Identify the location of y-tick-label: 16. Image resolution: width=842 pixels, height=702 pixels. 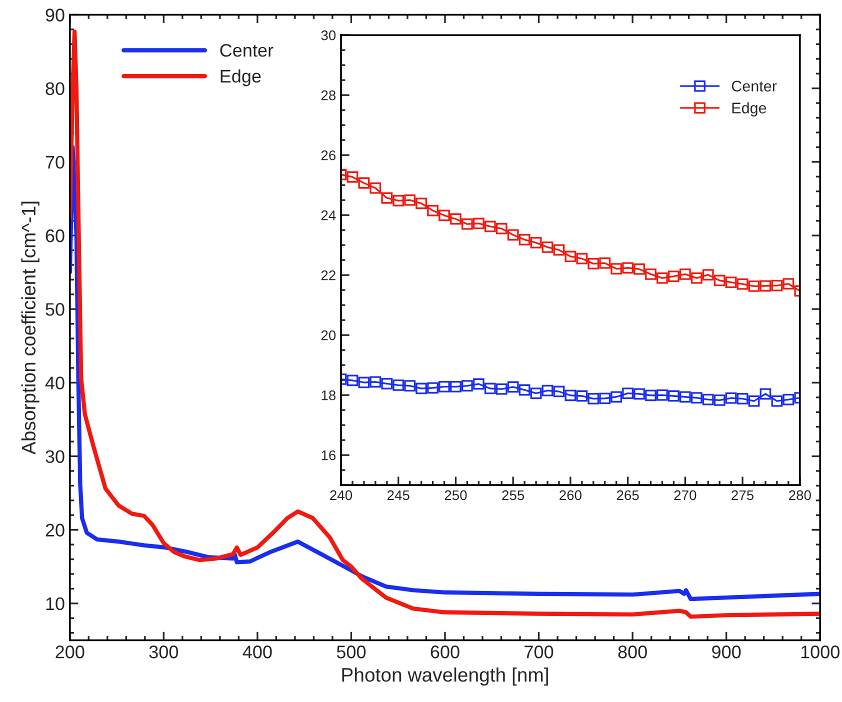
(329, 455).